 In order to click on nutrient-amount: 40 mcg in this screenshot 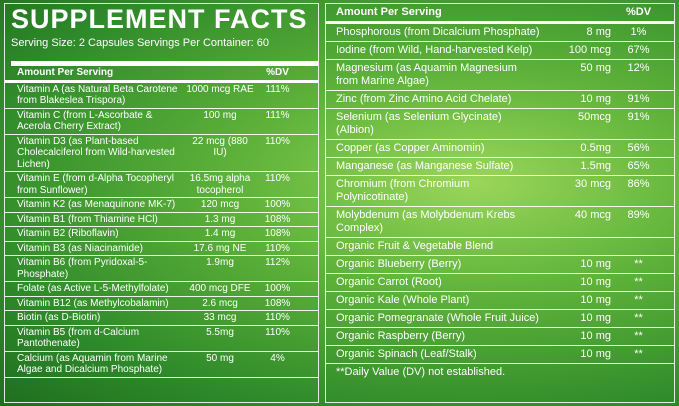, I will do `click(592, 215)`.